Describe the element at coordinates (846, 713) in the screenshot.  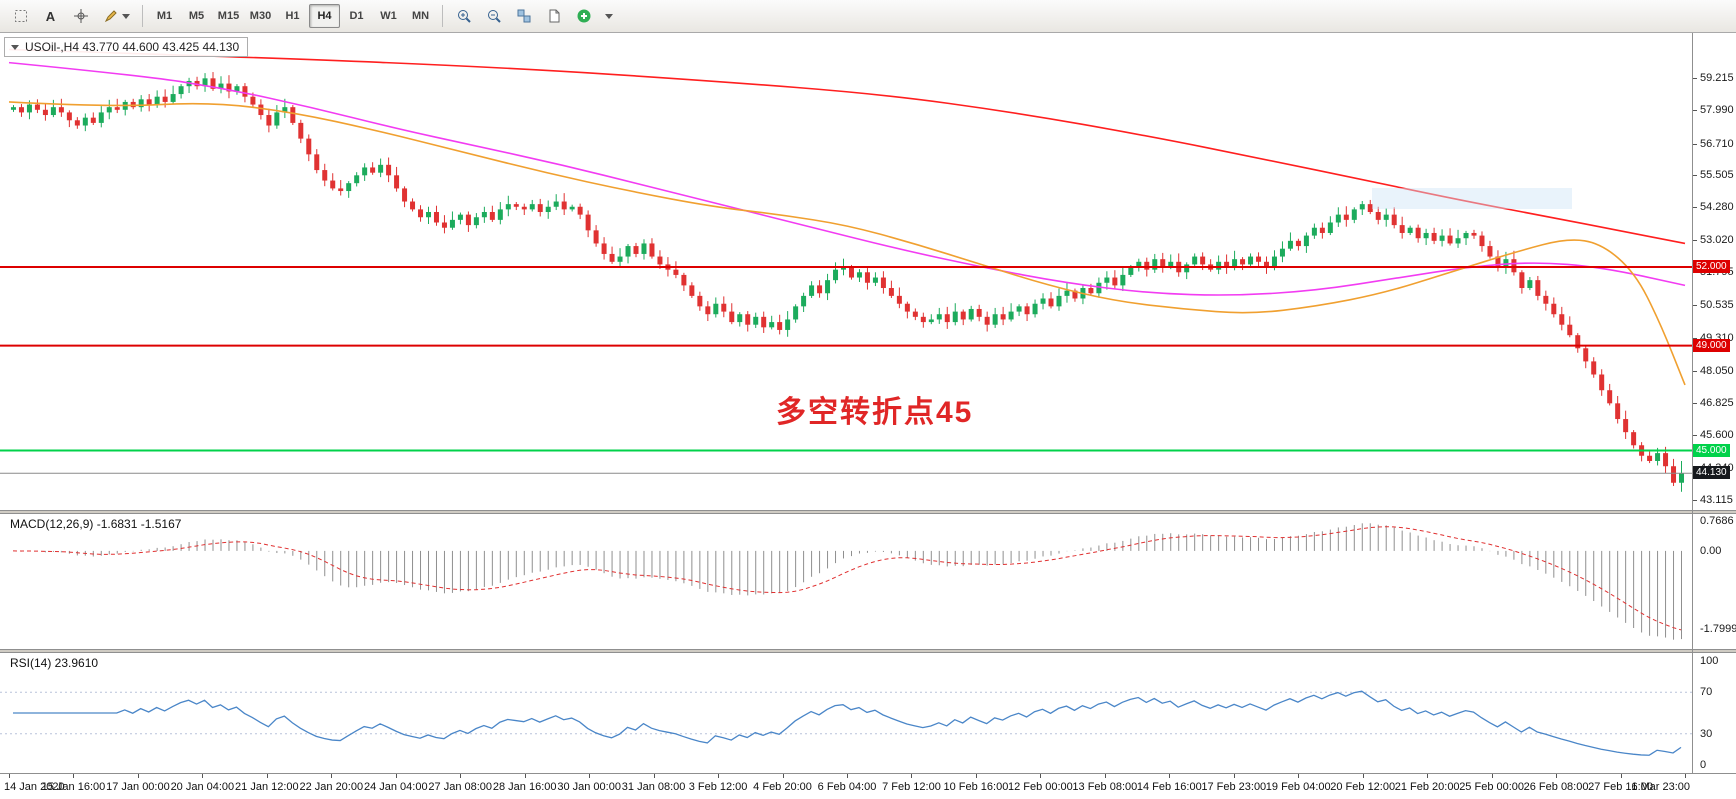
I see `rsi-canvas` at that location.